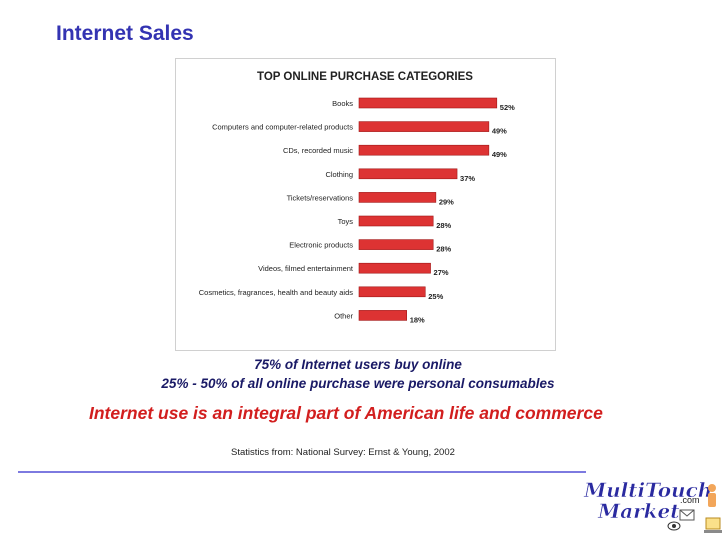 The height and width of the screenshot is (546, 728). I want to click on chart-title: TOP ONLINE PURCHASE CATEGORIES, so click(365, 77).